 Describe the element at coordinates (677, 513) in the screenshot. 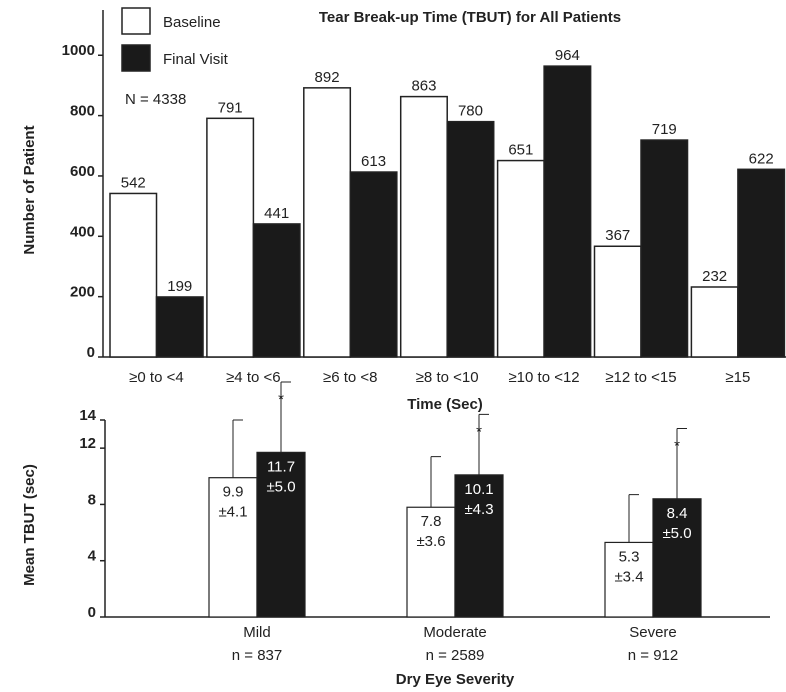

I see `value-label: 8.4` at that location.